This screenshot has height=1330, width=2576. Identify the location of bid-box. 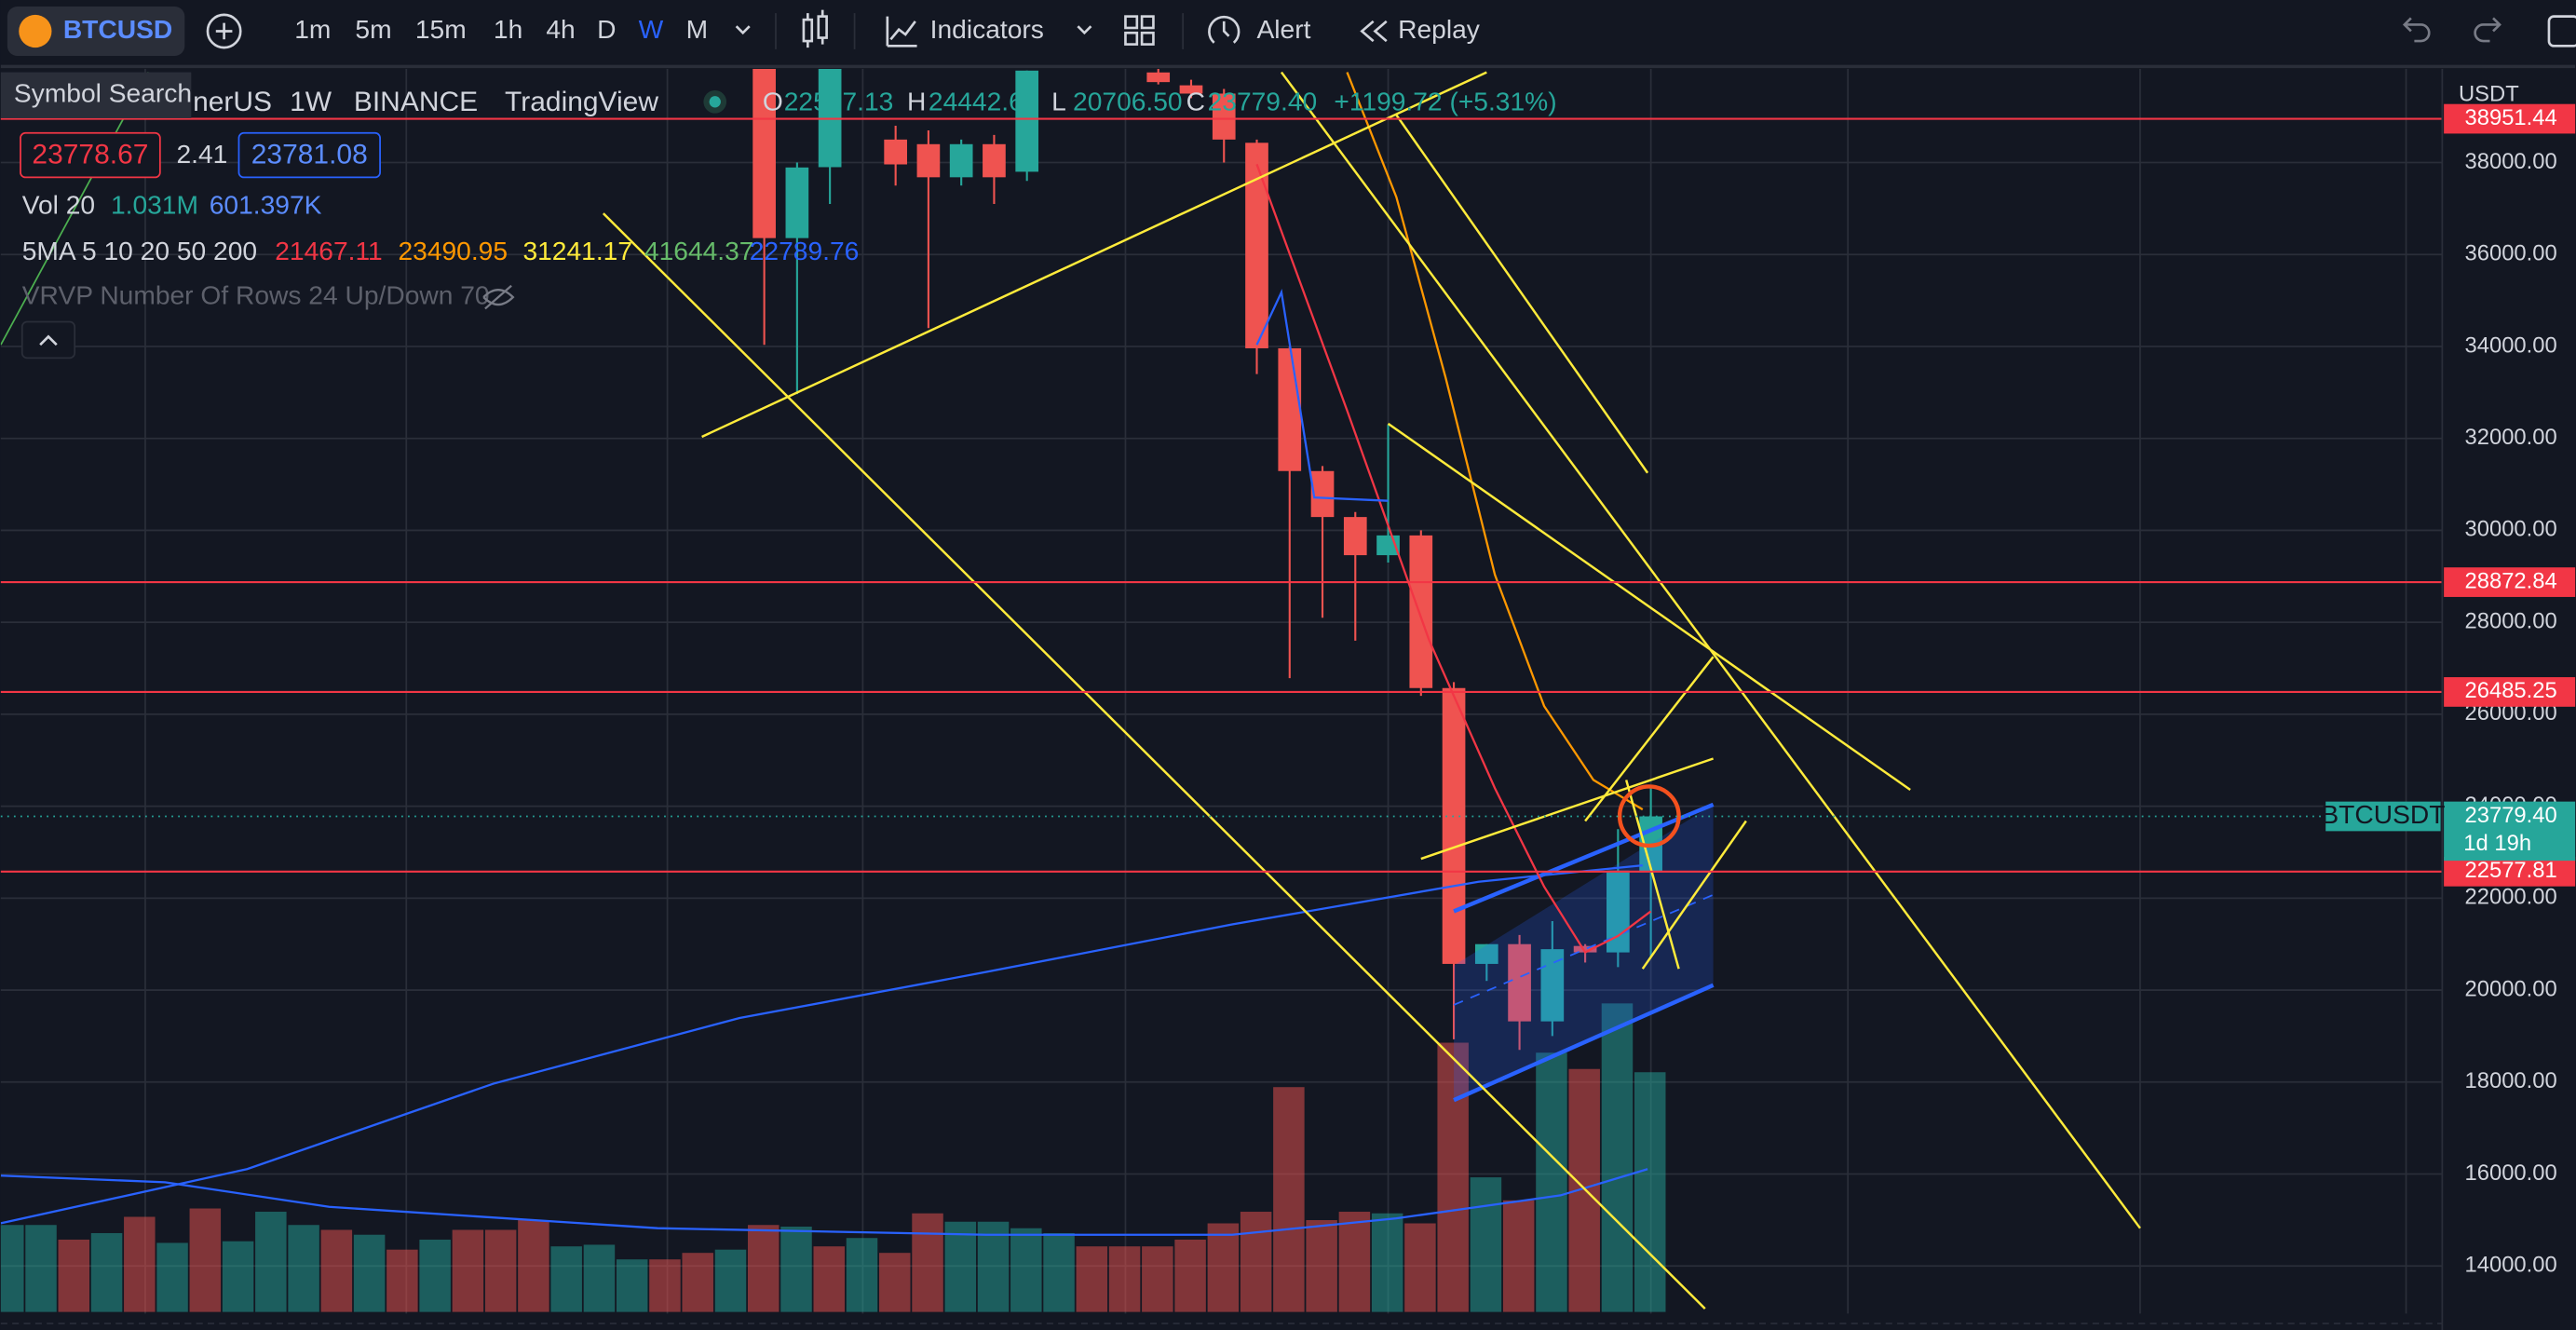
(90, 155).